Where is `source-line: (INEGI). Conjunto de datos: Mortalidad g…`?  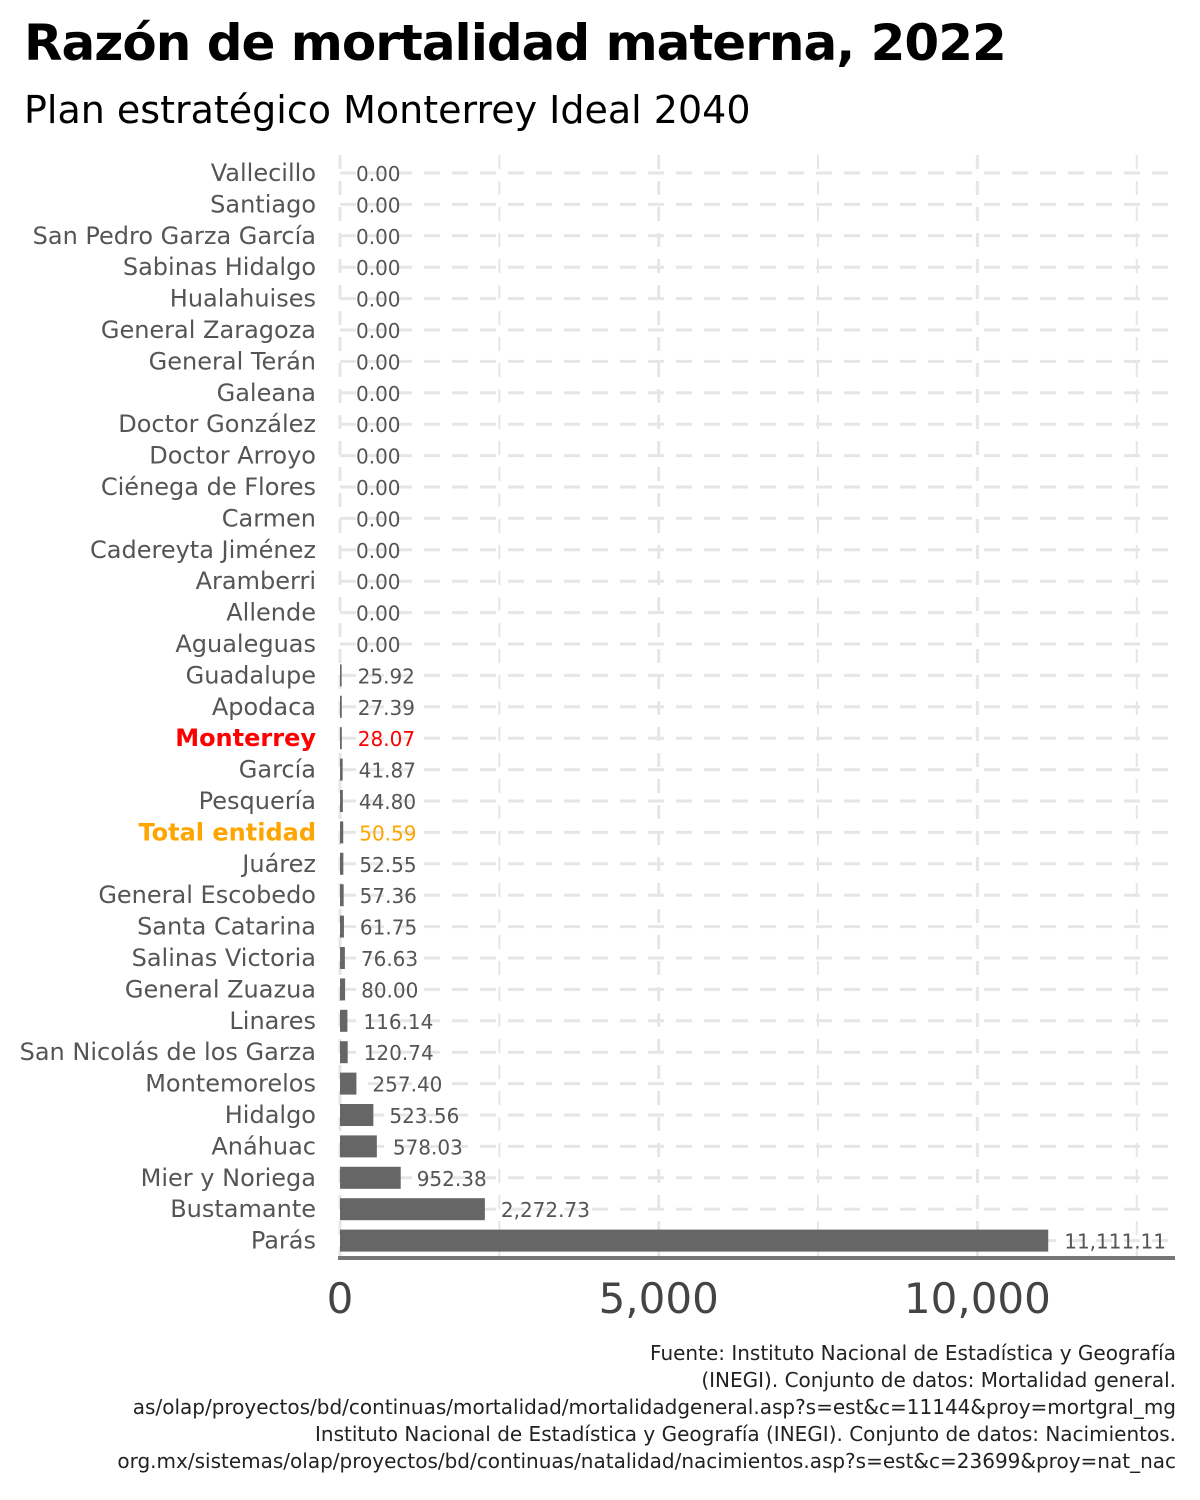
source-line: (INEGI). Conjunto de datos: Mortalidad g… is located at coordinates (938, 1380).